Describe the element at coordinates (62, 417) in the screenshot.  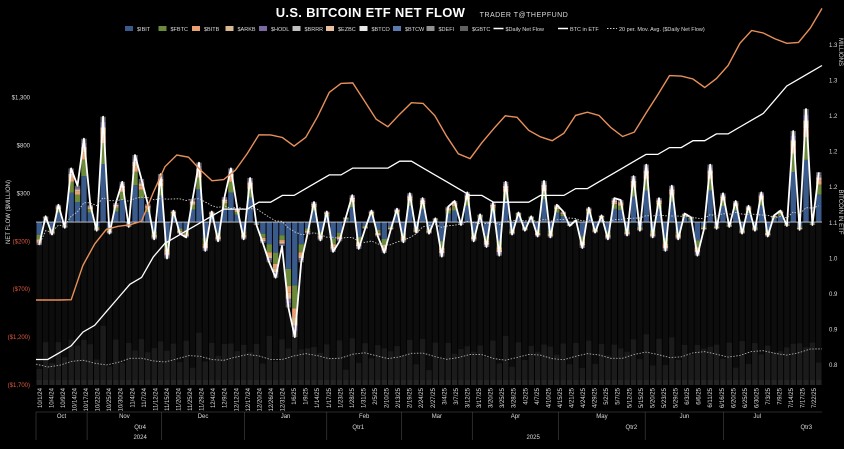
I see `month-label: Oct` at that location.